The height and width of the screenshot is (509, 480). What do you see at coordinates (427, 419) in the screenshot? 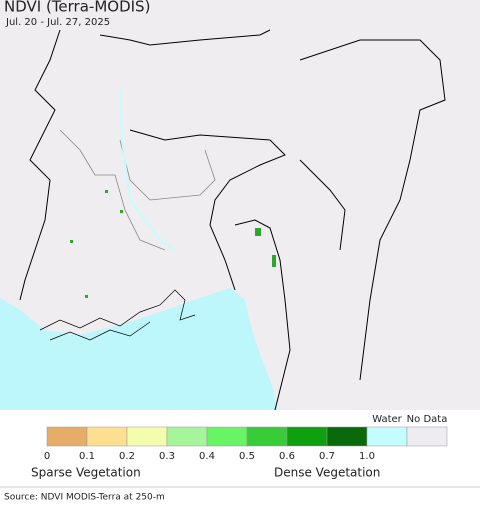
I see `legend-no-data: No Data` at bounding box center [427, 419].